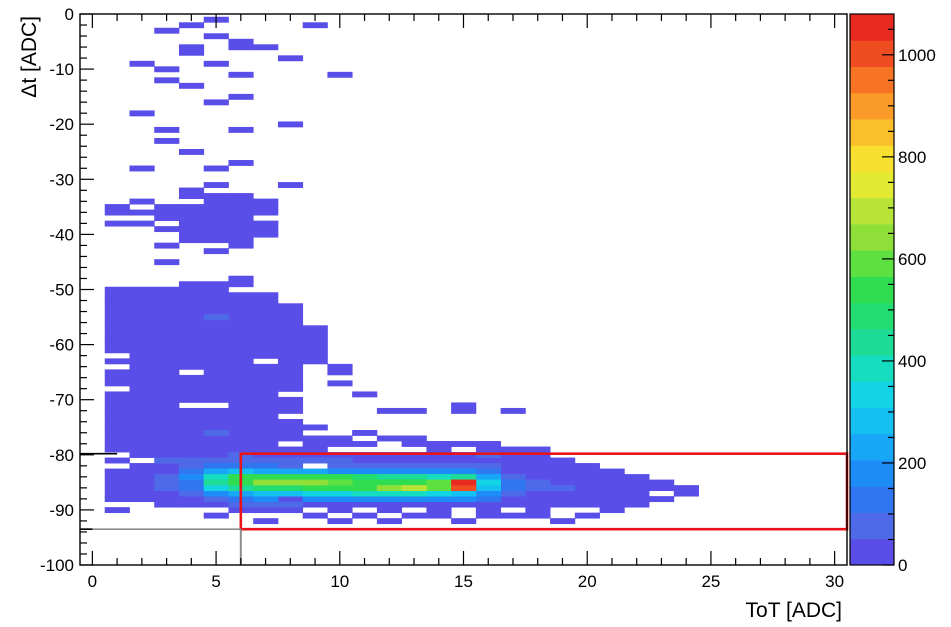  Describe the element at coordinates (61, 69) in the screenshot. I see `y-tick-label: -10` at that location.